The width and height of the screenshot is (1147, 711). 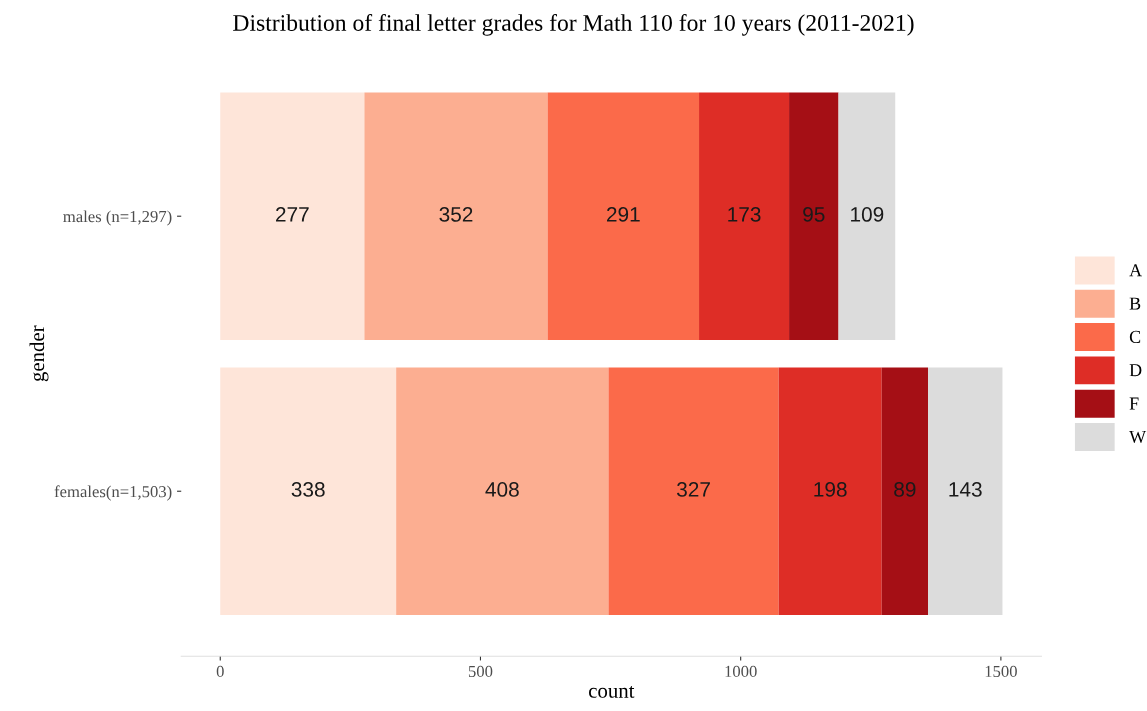 I want to click on x-tick-label: 1500, so click(x=1001, y=671).